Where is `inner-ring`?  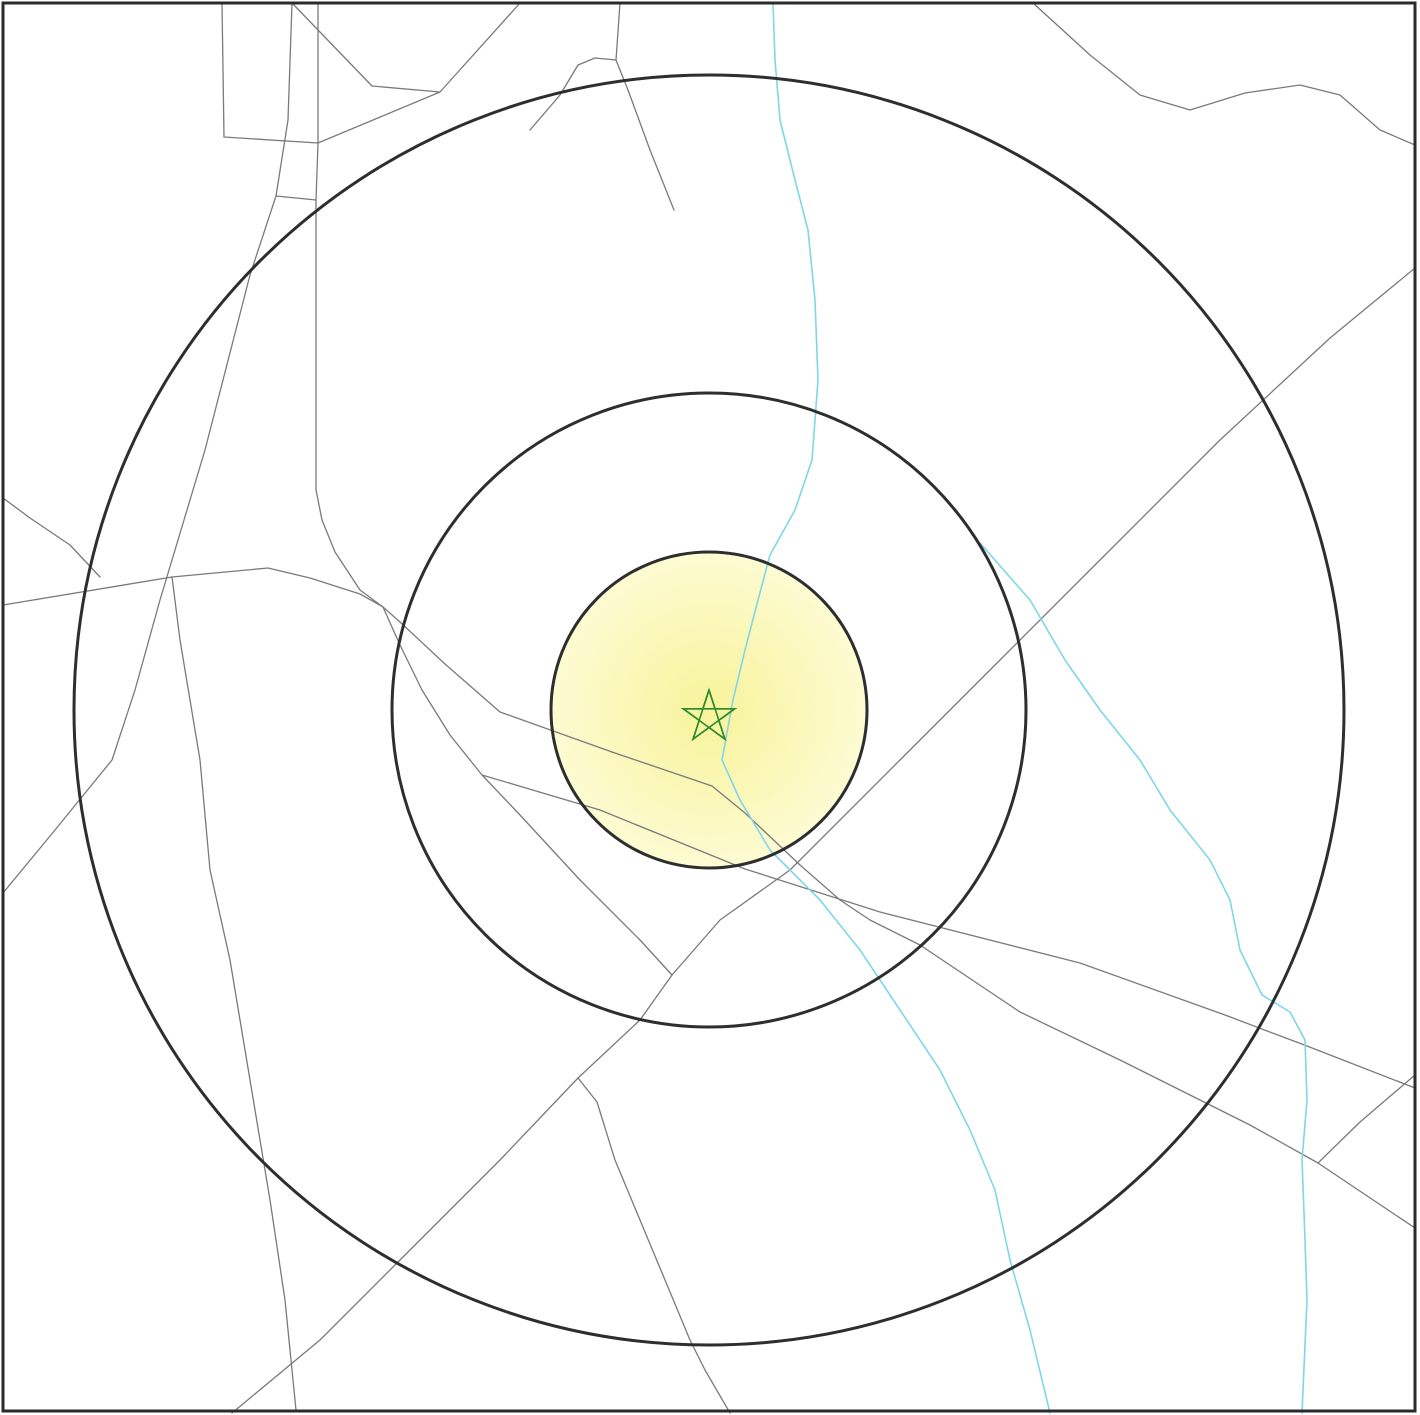
inner-ring is located at coordinates (709, 710).